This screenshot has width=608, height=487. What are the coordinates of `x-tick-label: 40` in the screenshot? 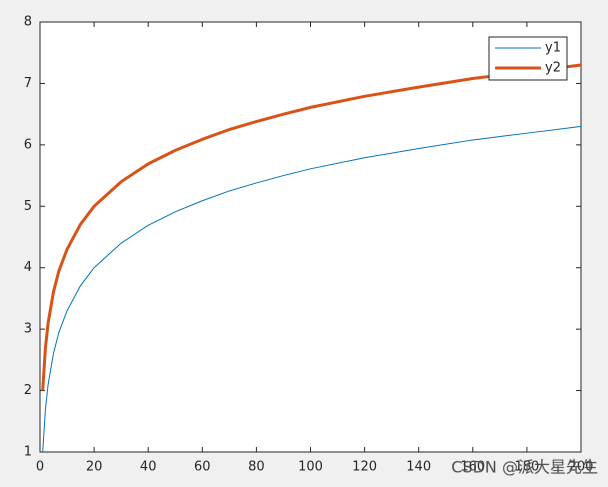 It's located at (148, 467).